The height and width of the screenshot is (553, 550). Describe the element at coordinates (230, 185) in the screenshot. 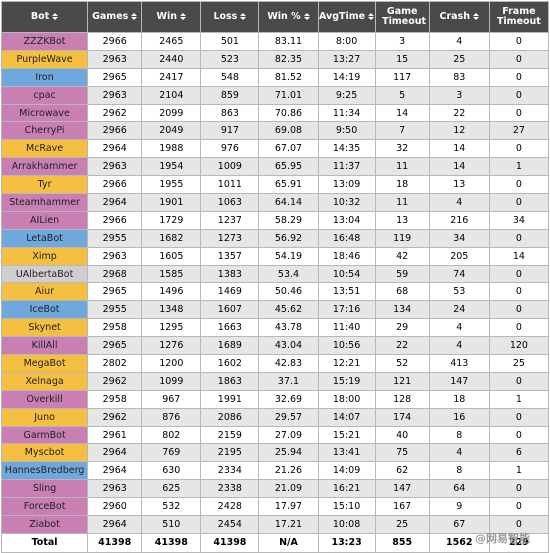

I see `loss-cell: 1011` at that location.